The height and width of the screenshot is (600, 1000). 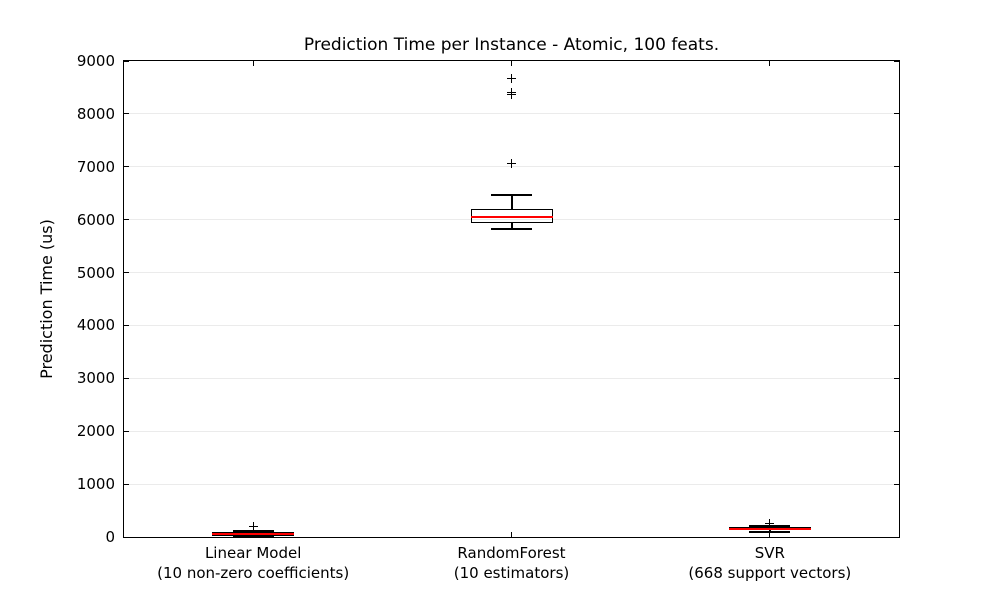 What do you see at coordinates (770, 573) in the screenshot?
I see `category-sublabel: (668 support vectors)` at bounding box center [770, 573].